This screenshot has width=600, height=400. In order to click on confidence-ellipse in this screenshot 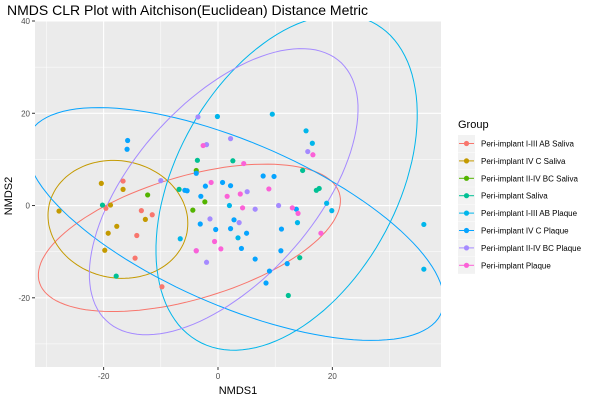, I will do `click(118, 219)`.